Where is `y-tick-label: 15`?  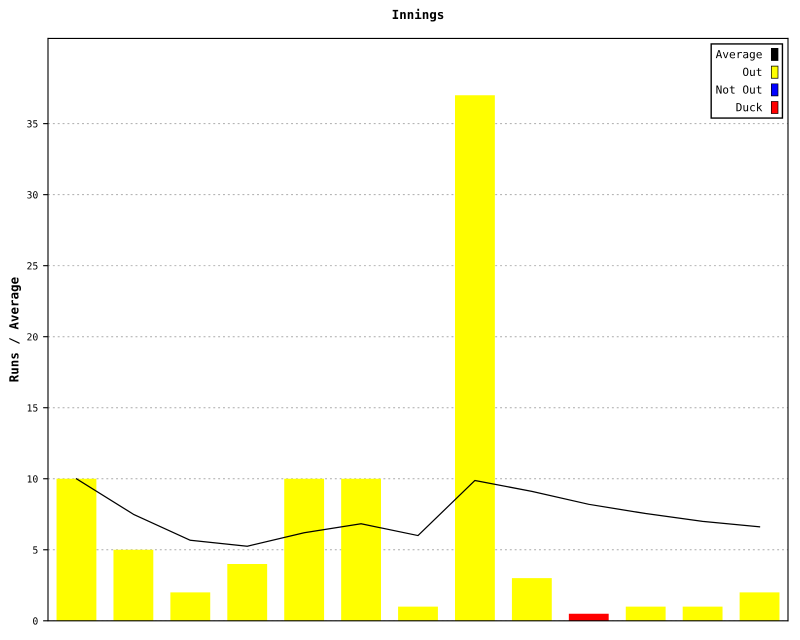 y-tick-label: 15 is located at coordinates (33, 408).